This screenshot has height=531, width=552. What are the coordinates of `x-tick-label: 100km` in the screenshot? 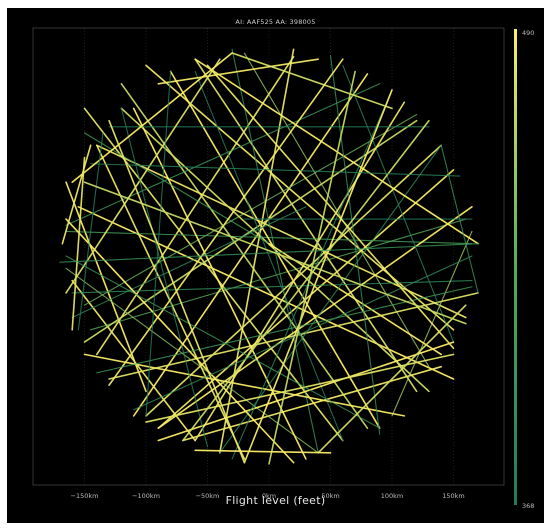 It's located at (392, 496).